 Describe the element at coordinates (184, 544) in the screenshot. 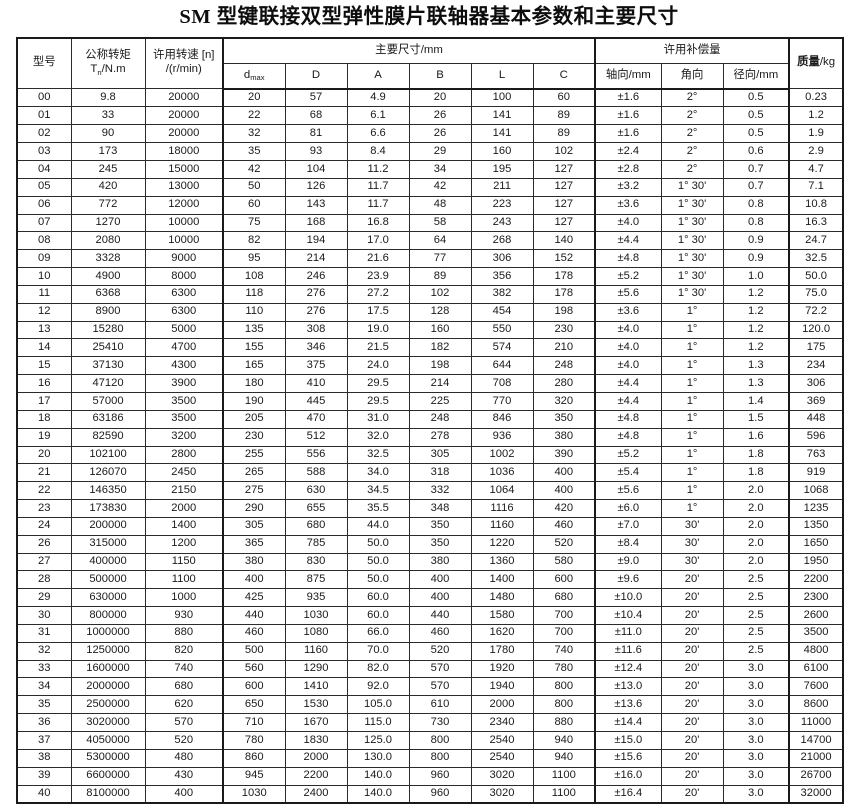

I see `table-cell: 1200` at that location.